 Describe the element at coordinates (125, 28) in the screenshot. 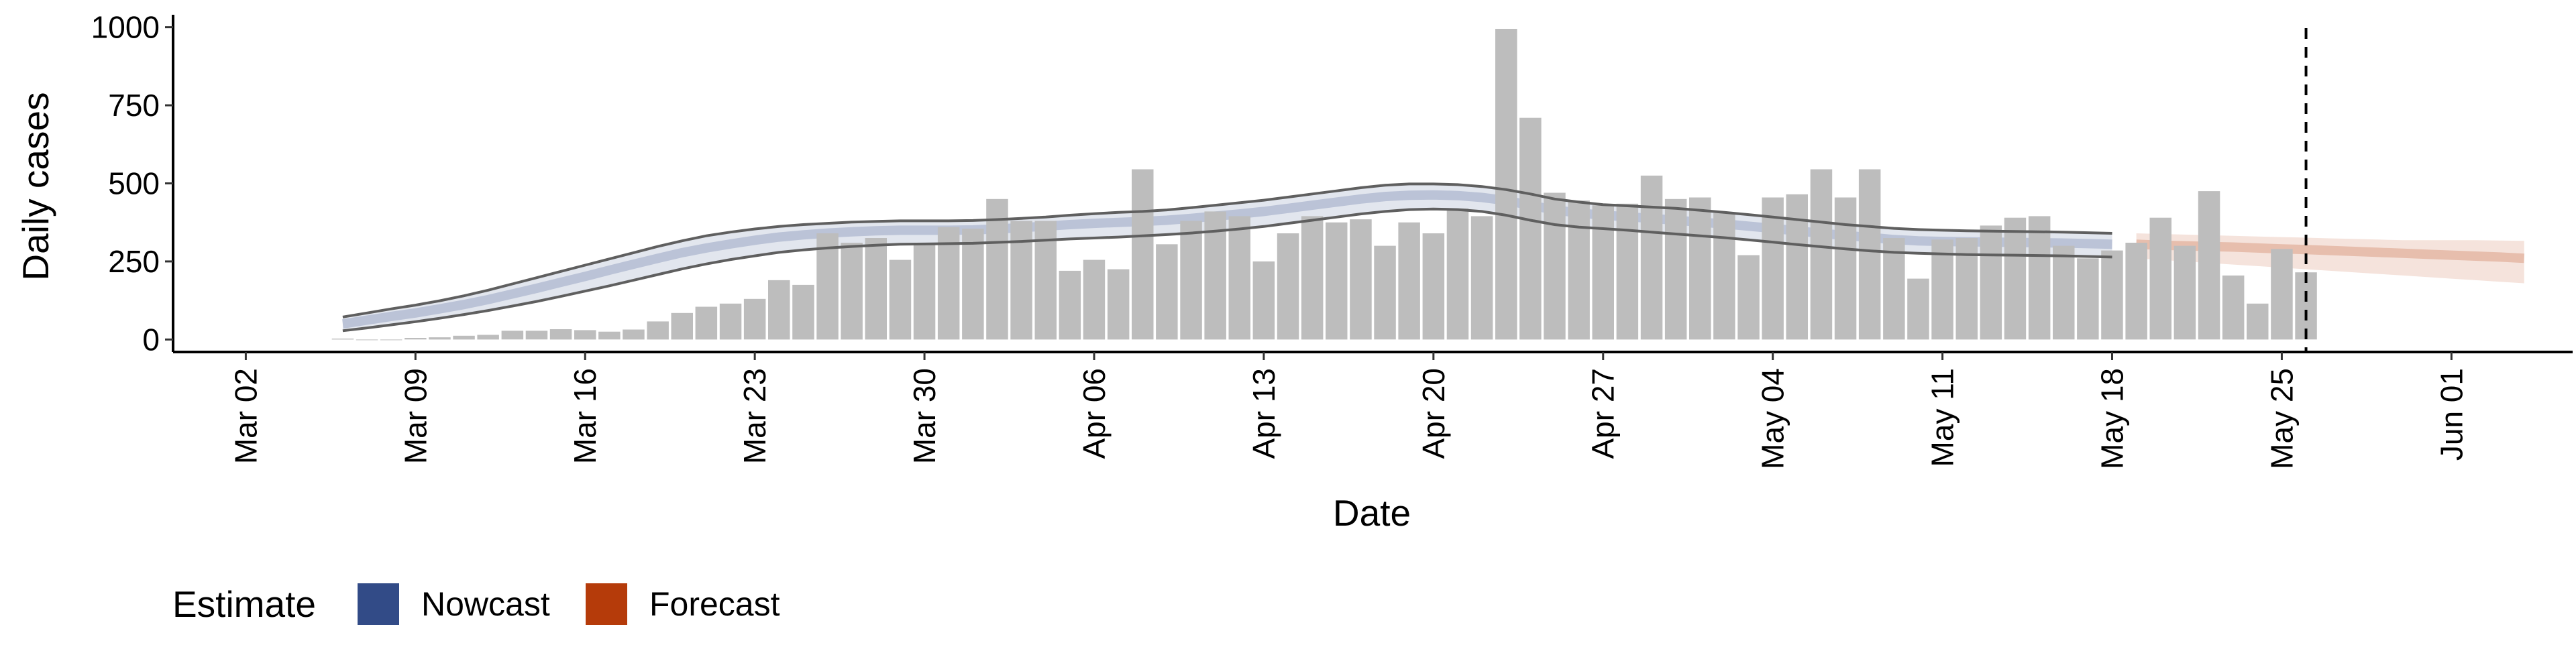

I see `y-tick-label: 1000` at that location.